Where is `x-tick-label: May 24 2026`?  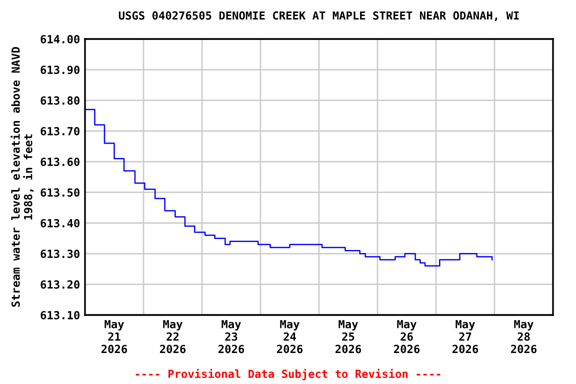
x-tick-label: May 24 2026 is located at coordinates (289, 337).